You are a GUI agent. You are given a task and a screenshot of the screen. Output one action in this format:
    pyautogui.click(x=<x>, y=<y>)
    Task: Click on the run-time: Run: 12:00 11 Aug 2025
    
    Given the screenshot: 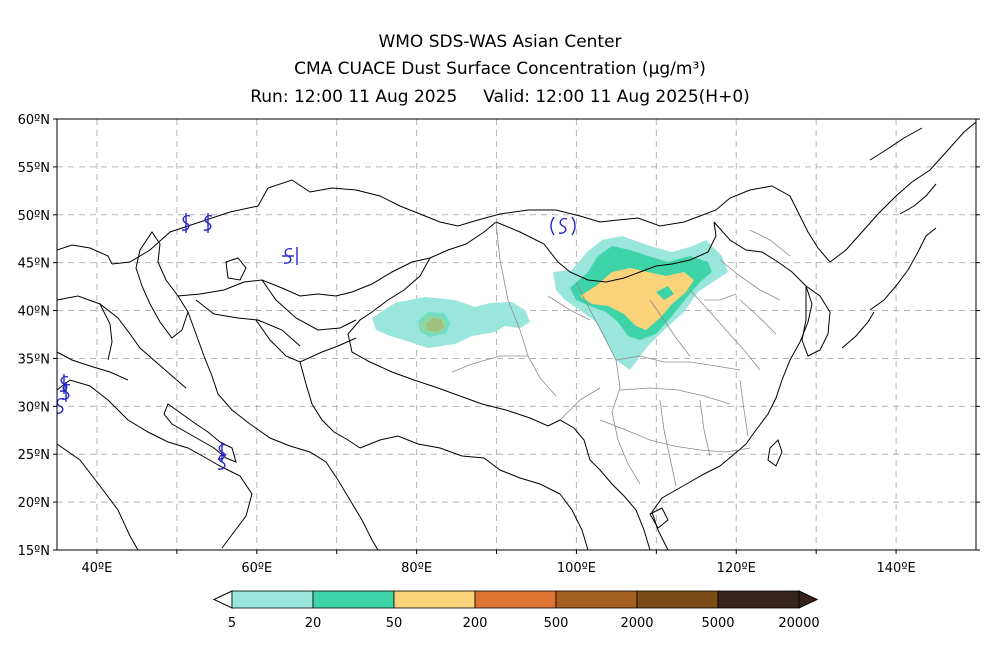 What is the action you would take?
    pyautogui.click(x=354, y=97)
    